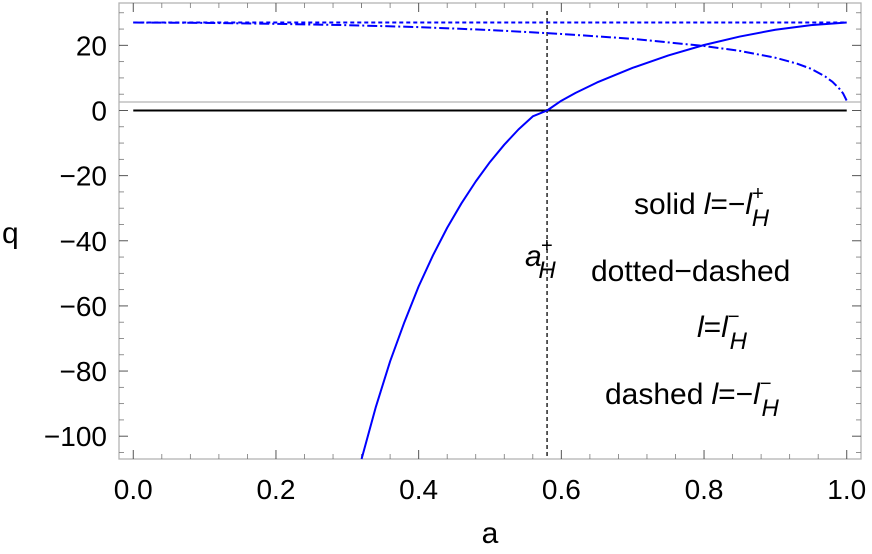  What do you see at coordinates (702, 207) in the screenshot?
I see `legend-solid: solid l=−l+ H` at bounding box center [702, 207].